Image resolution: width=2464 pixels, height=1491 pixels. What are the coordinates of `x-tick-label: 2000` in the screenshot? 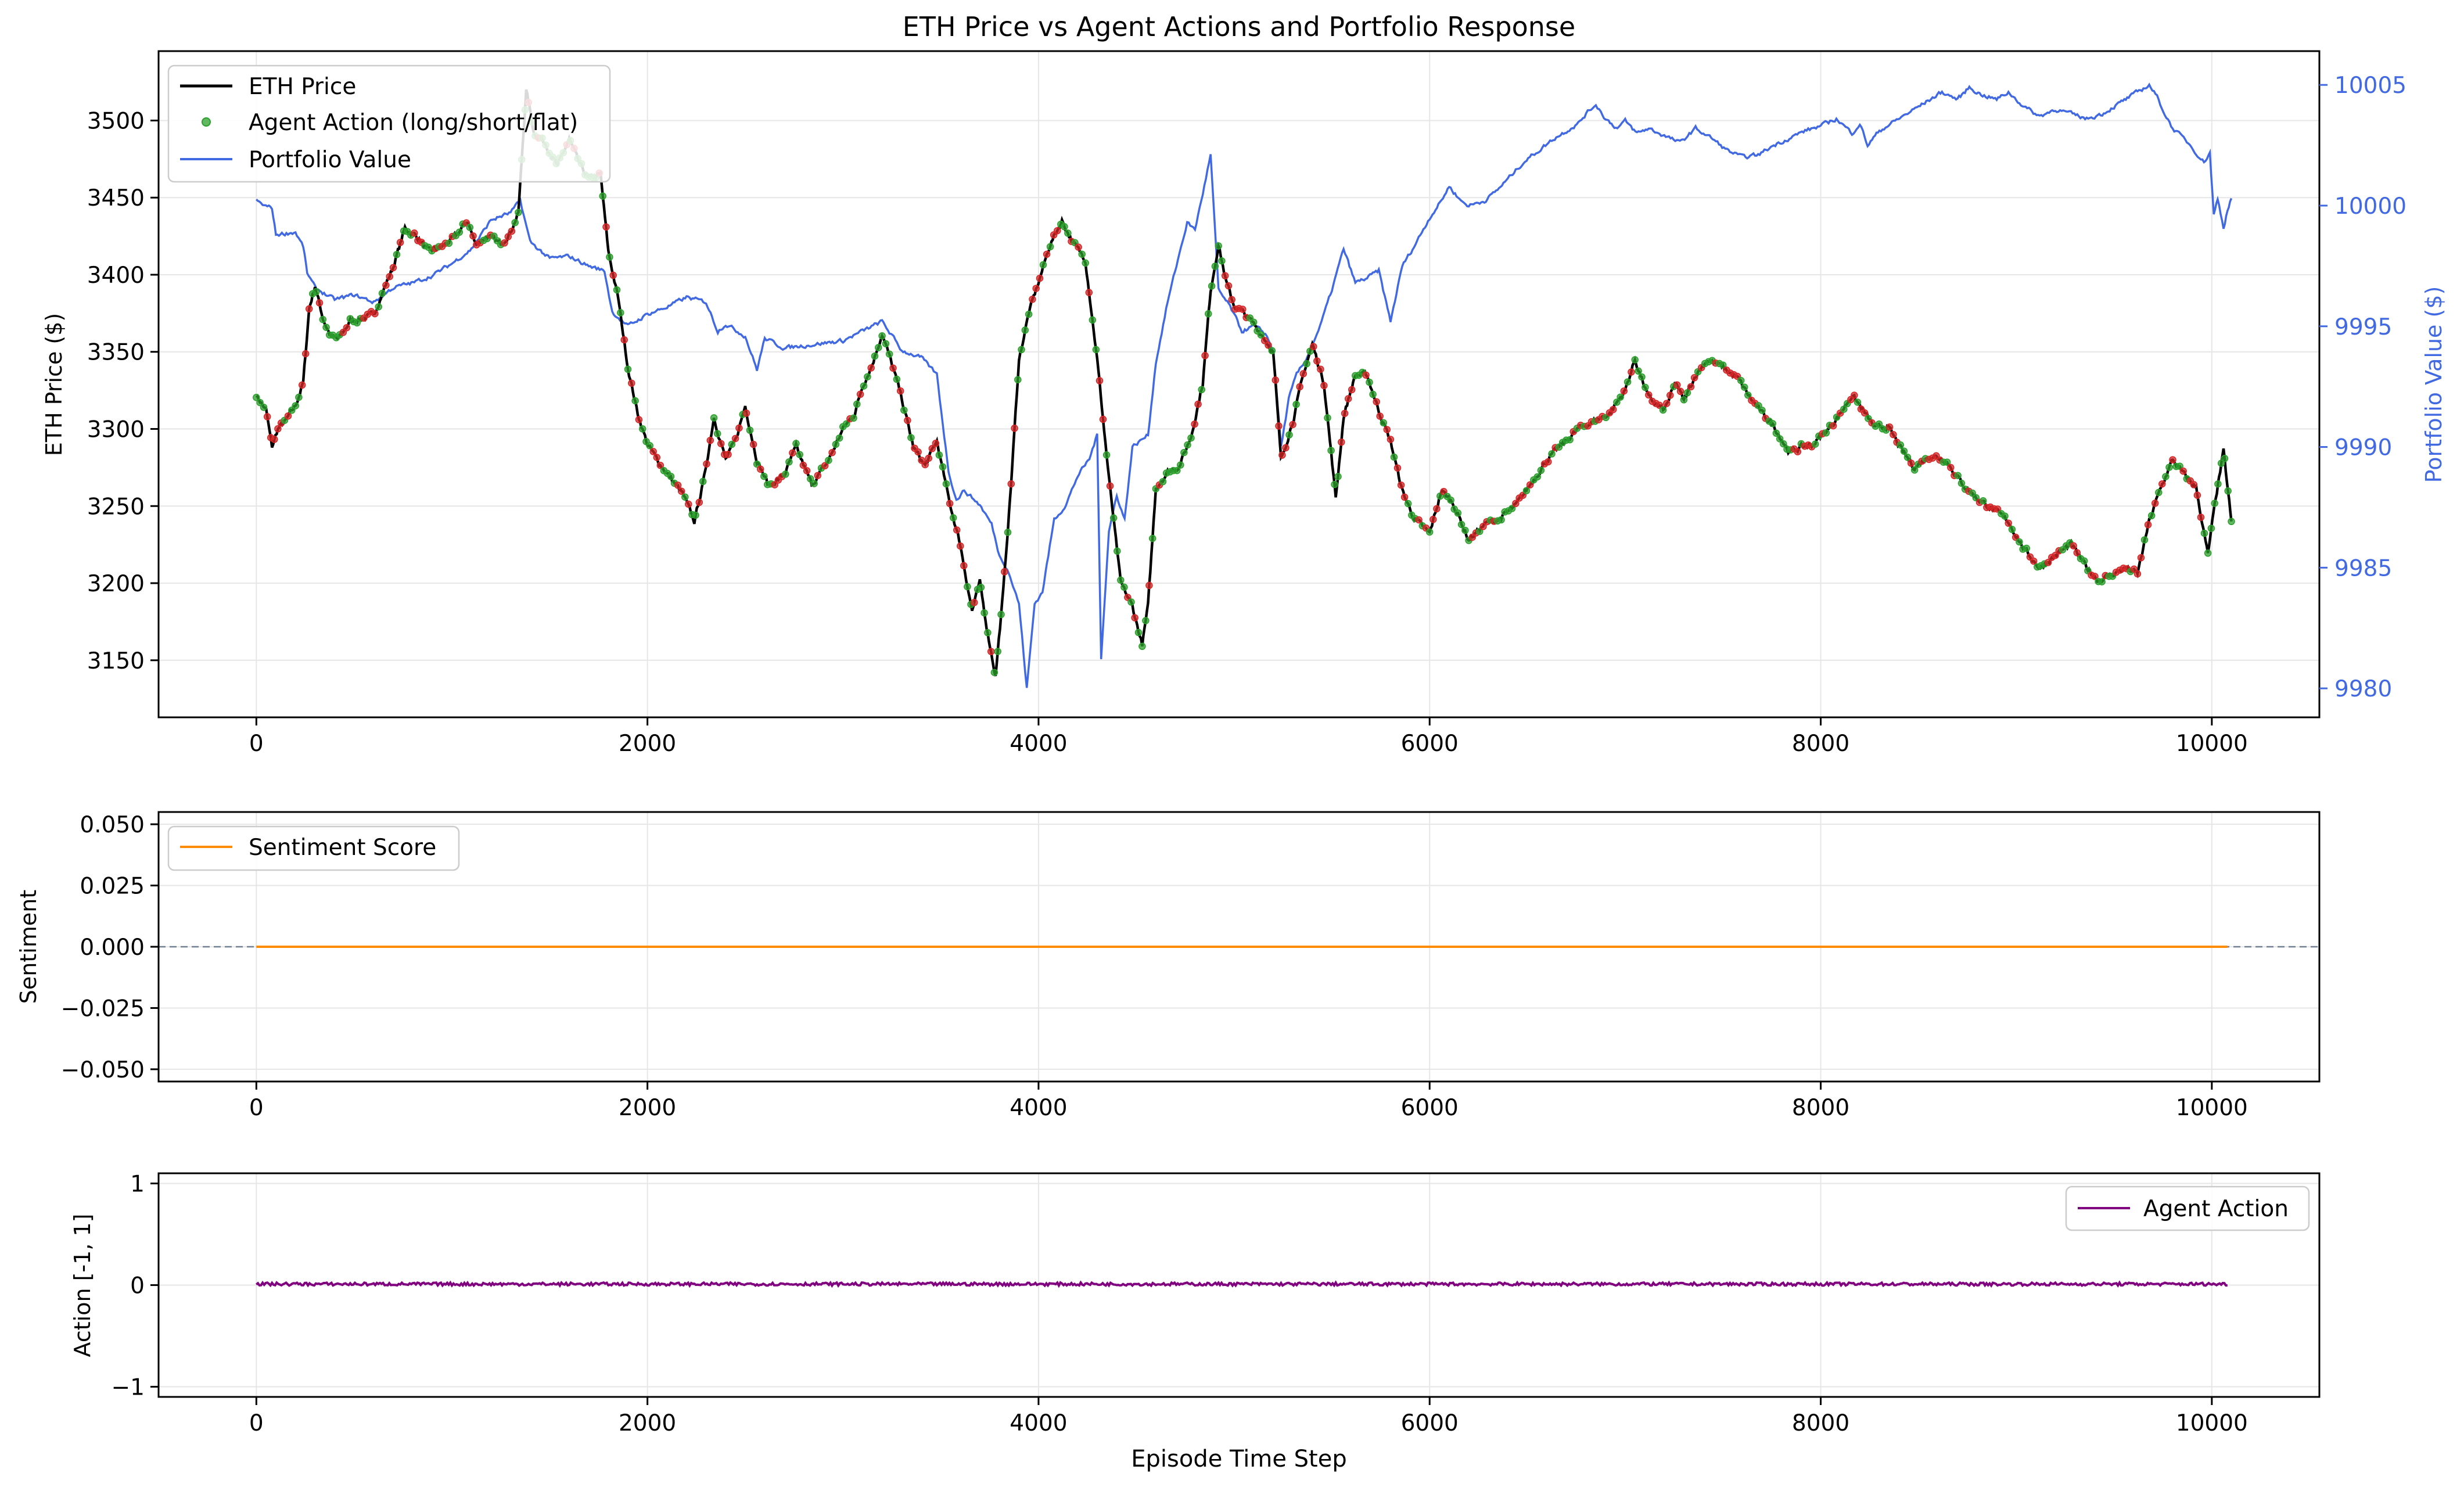 It's located at (648, 1108).